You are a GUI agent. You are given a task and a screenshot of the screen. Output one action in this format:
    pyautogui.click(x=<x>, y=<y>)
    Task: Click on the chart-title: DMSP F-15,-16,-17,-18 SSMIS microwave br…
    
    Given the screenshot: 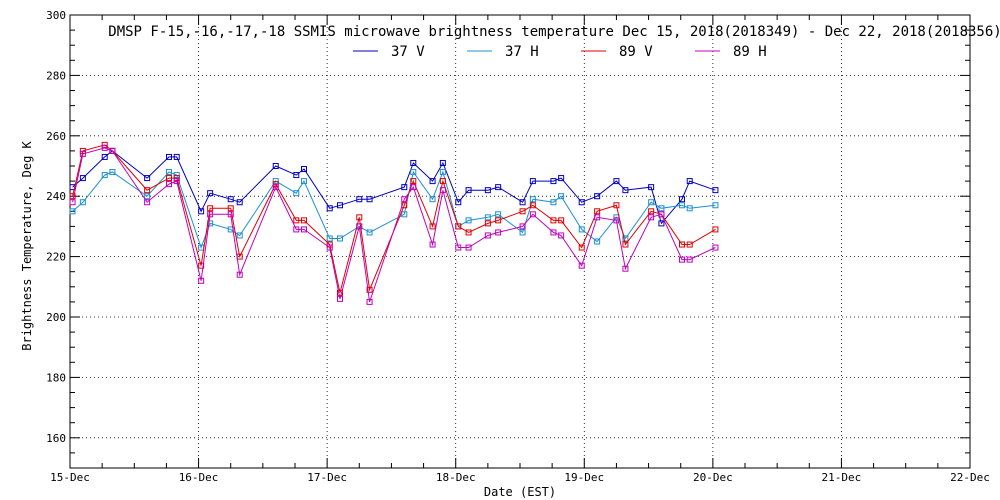 What is the action you would take?
    pyautogui.click(x=554, y=32)
    